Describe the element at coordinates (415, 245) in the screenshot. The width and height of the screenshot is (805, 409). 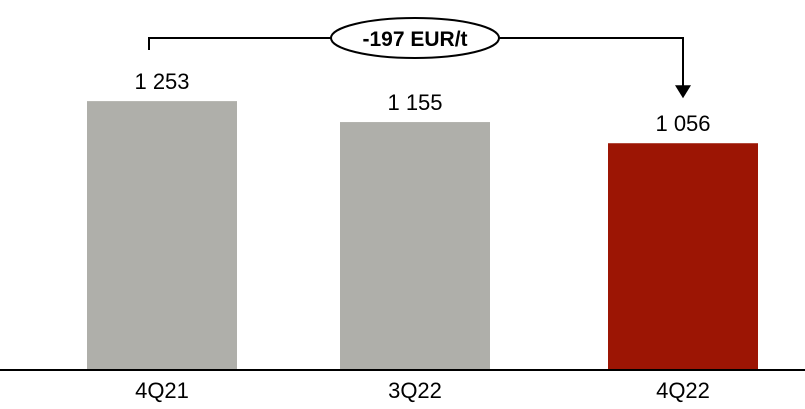
I see `bar-3q22` at that location.